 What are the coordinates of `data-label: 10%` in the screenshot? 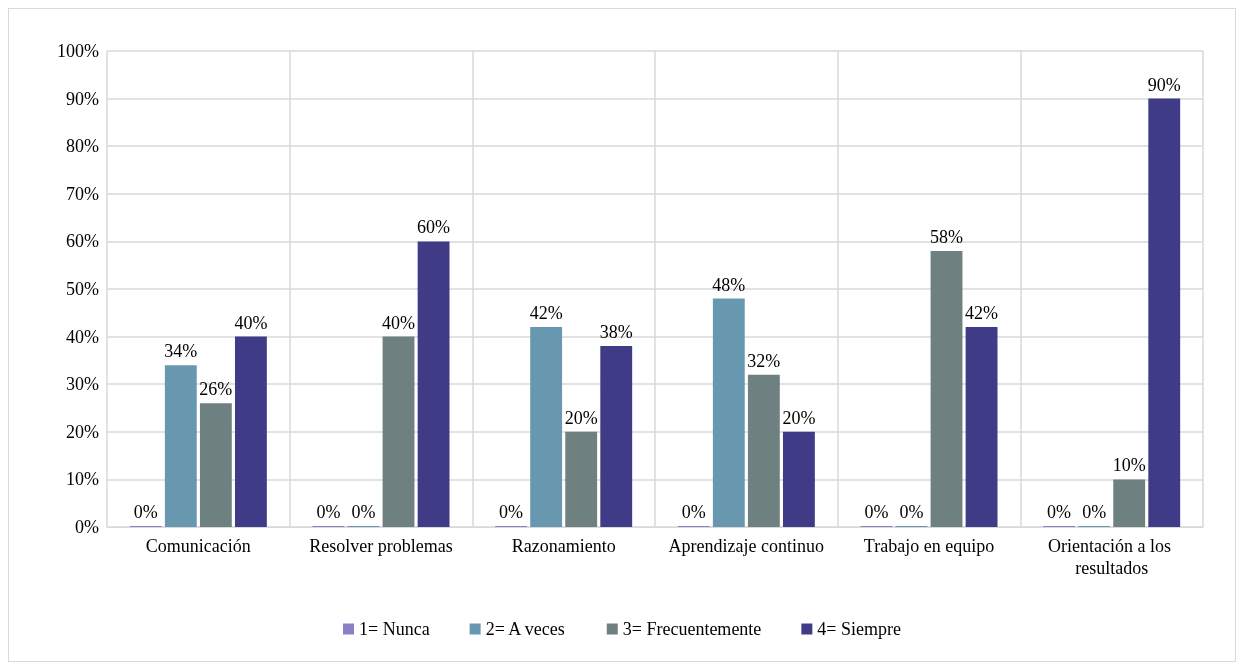 It's located at (1129, 465).